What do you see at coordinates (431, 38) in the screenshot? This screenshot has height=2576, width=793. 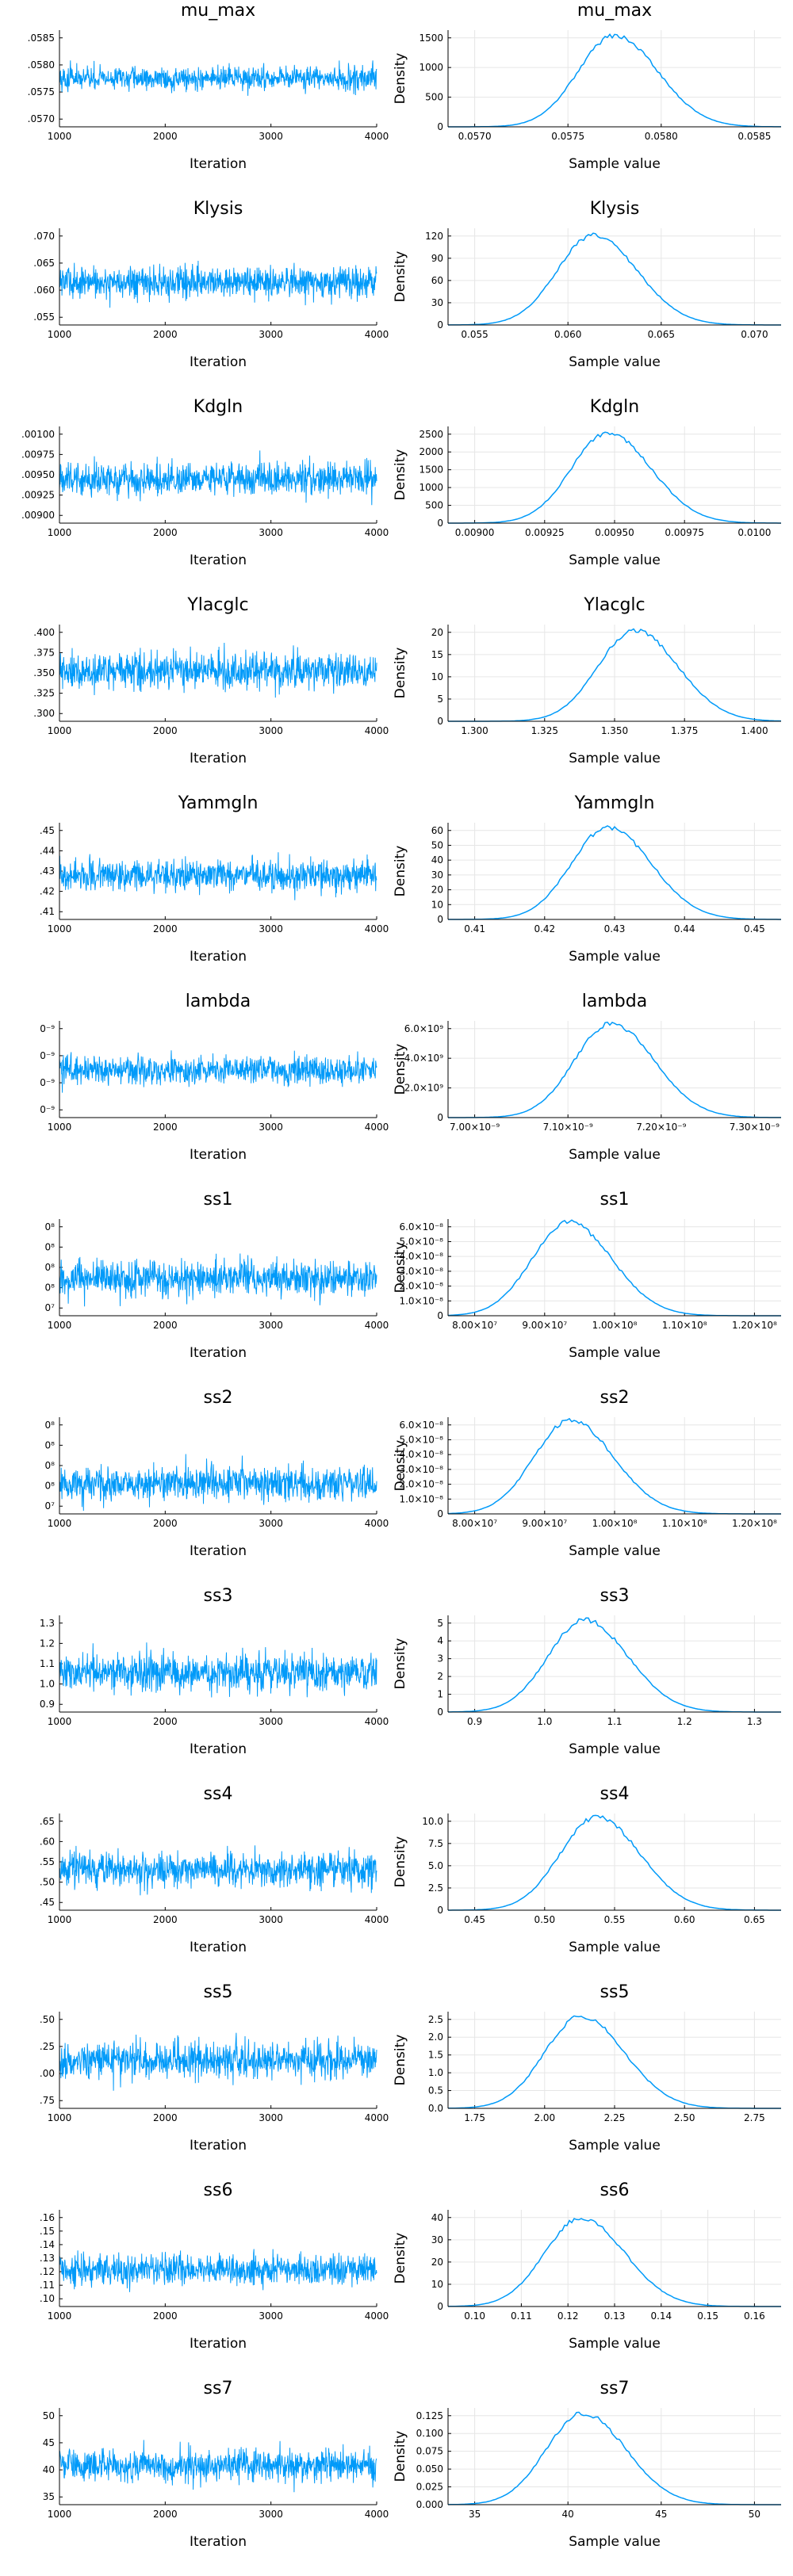 I see `y-tick-label: 1500` at bounding box center [431, 38].